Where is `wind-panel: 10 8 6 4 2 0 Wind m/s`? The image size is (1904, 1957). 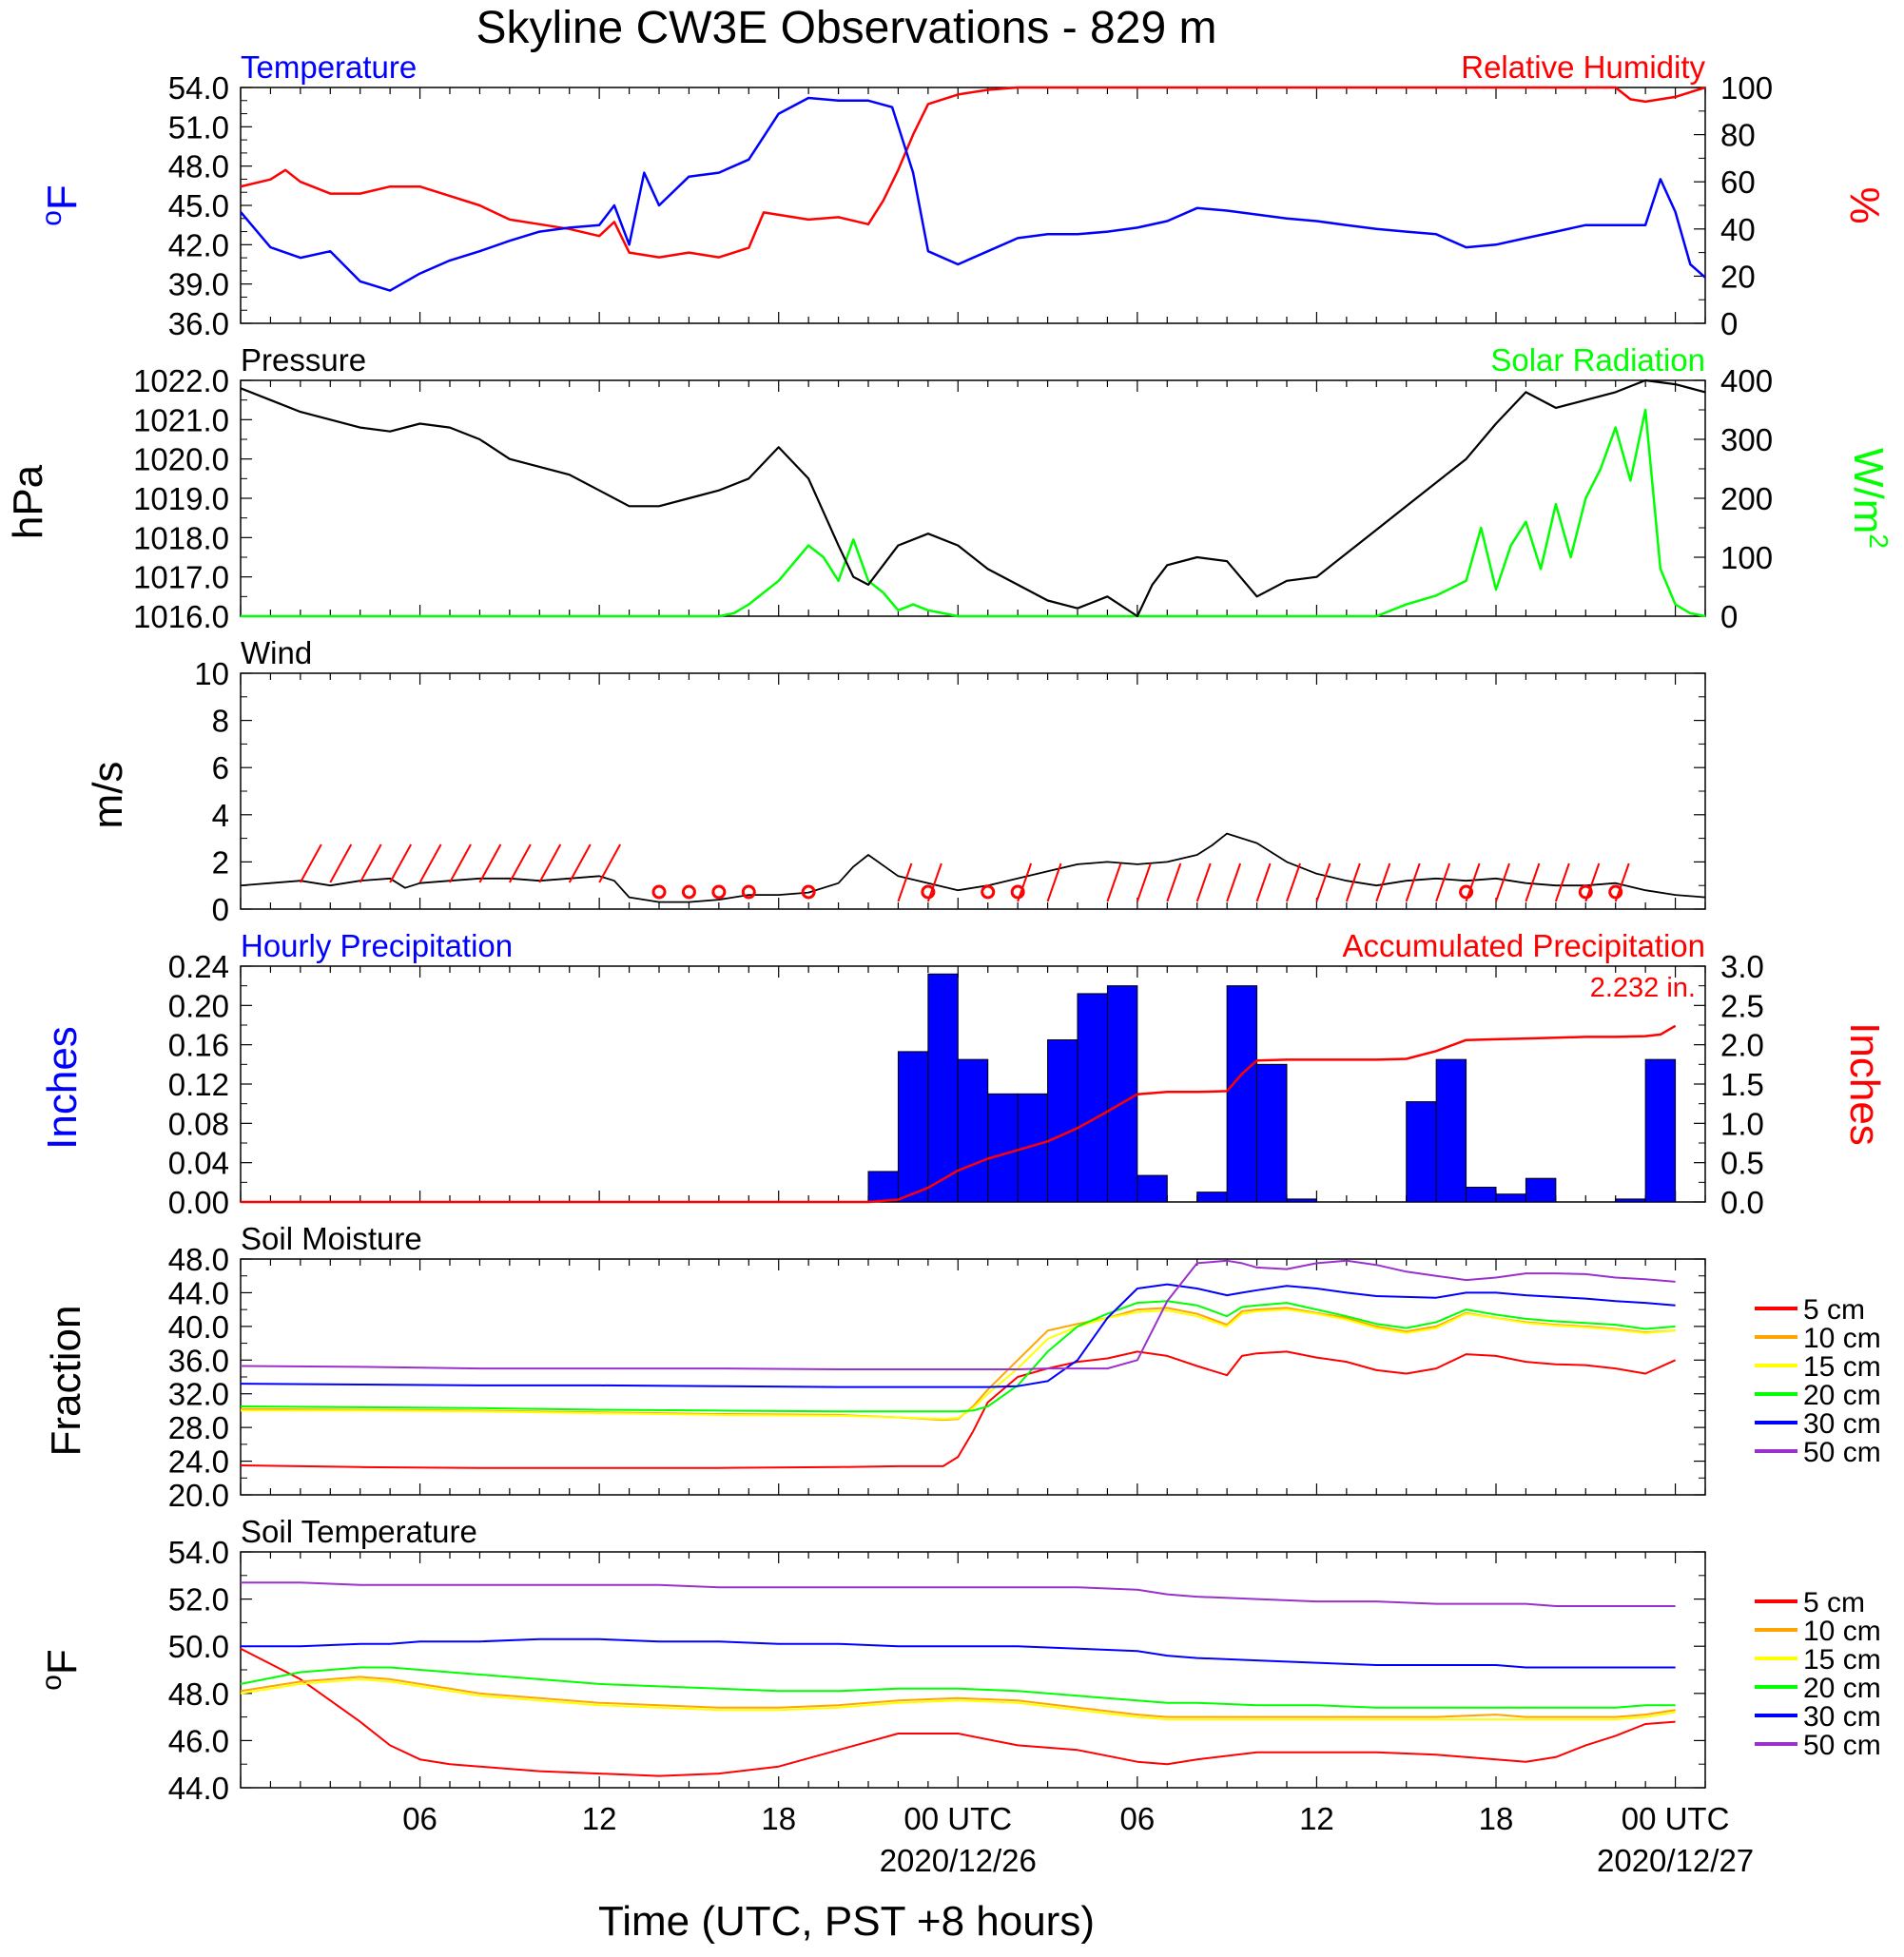
wind-panel: 10 8 6 4 2 0 Wind m/s is located at coordinates (896, 781).